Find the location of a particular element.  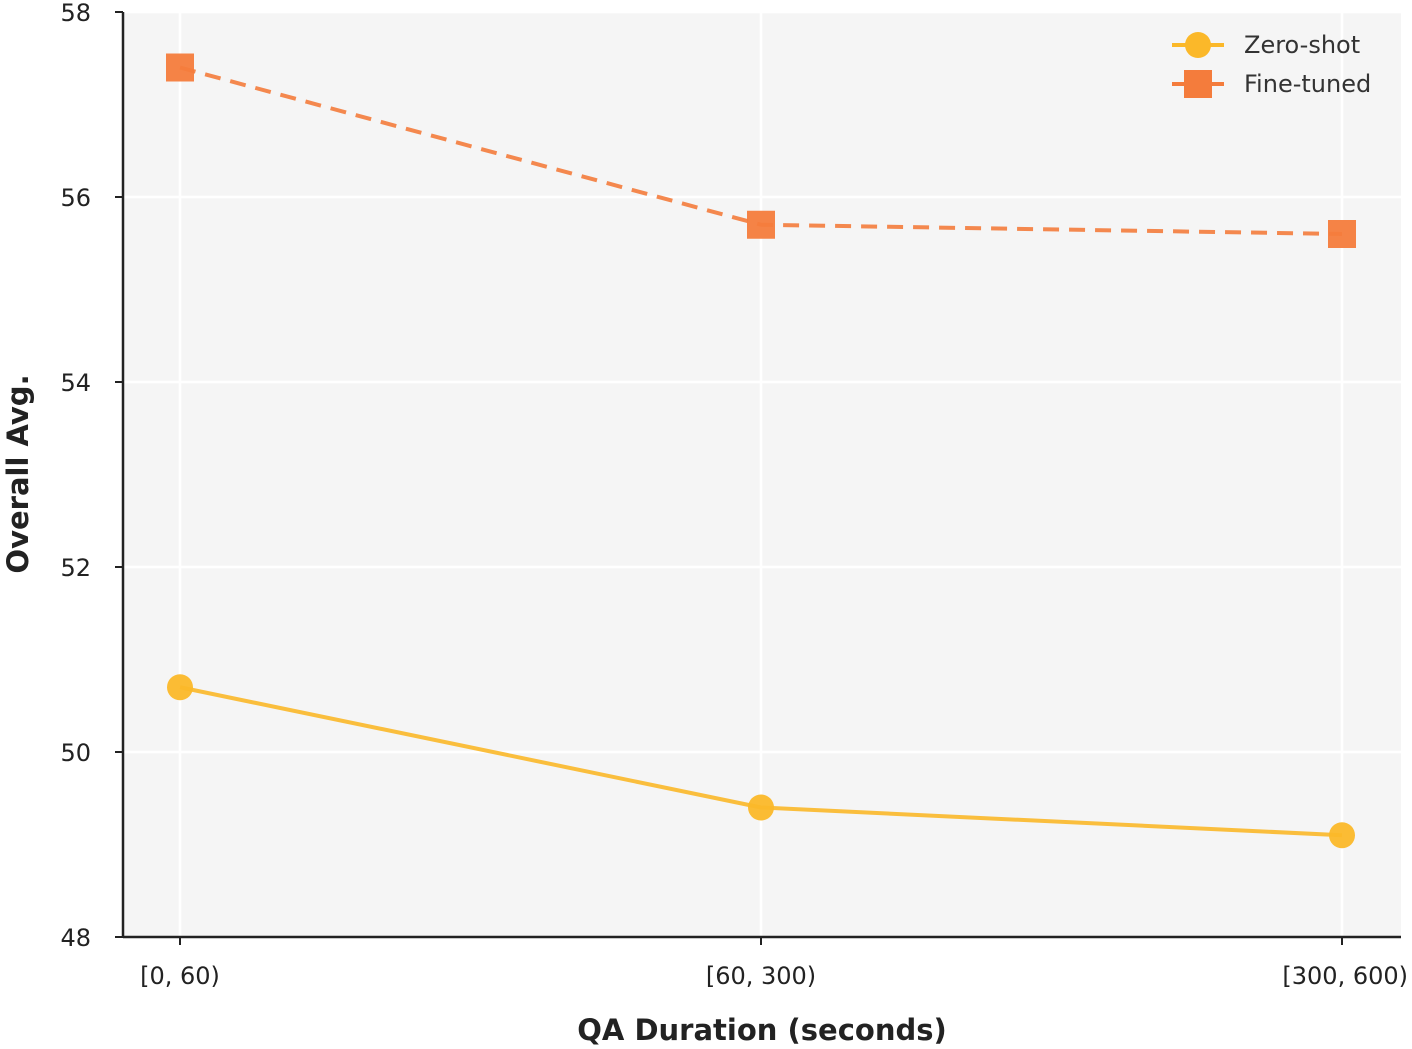

y-tick-label: 50 is located at coordinates (75, 753).